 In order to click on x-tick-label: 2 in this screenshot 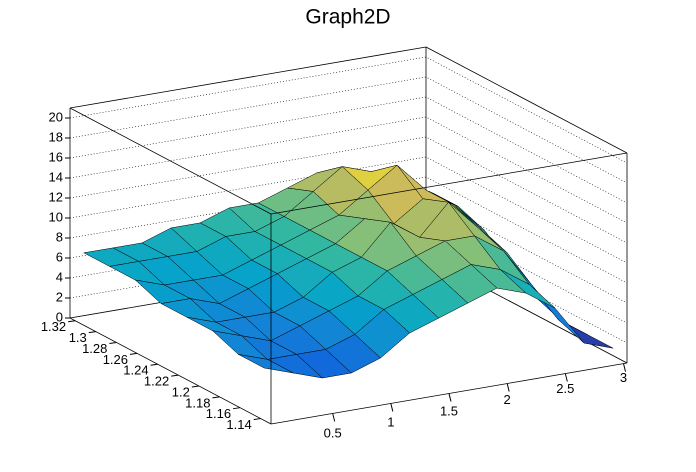, I will do `click(507, 399)`.